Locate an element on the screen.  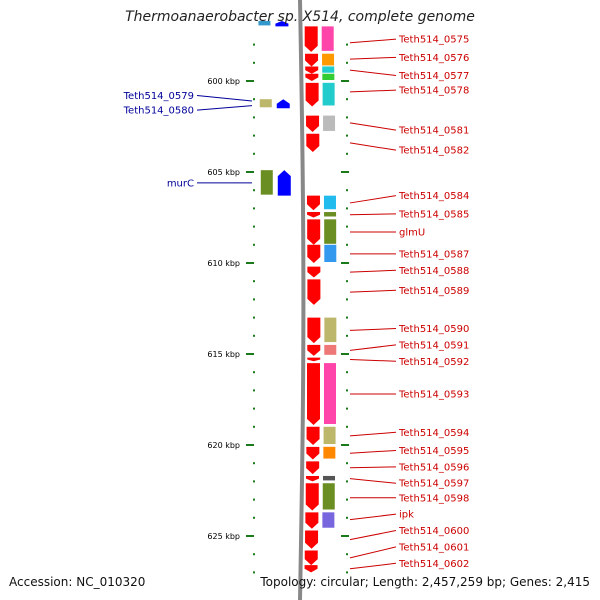
kbp-tick-label: 600 kbp is located at coordinates (223, 81).